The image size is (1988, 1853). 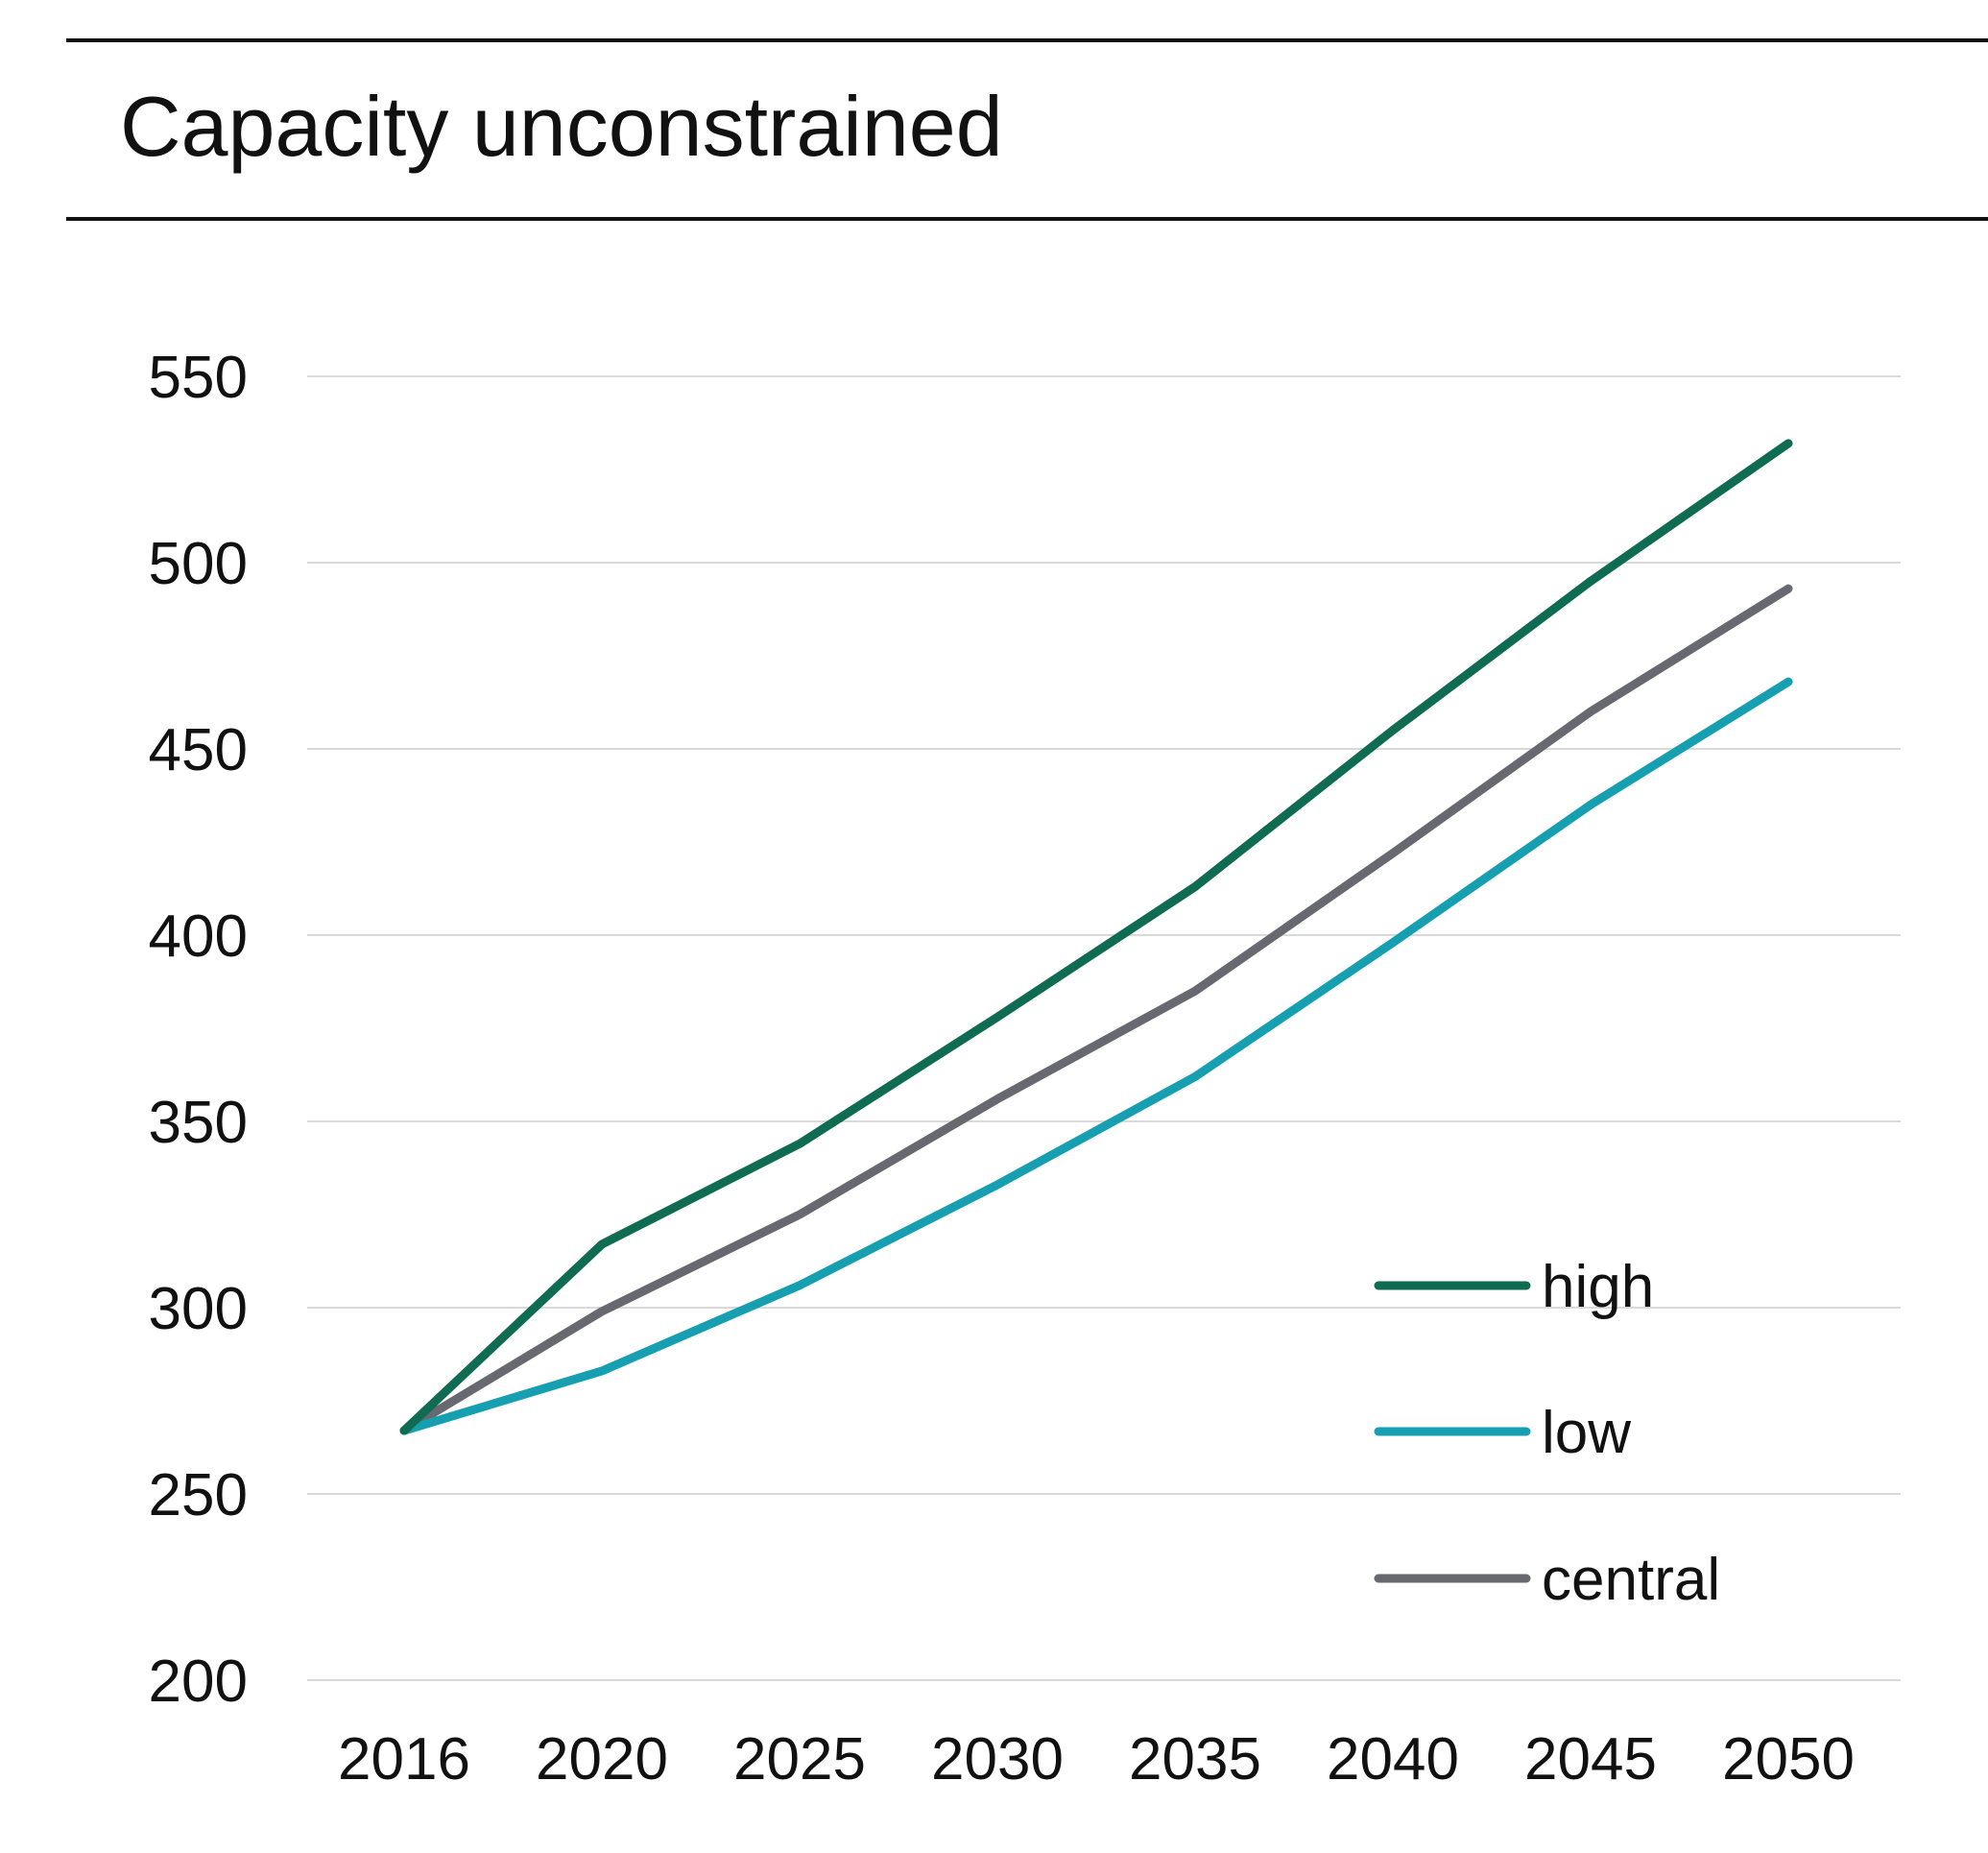 I want to click on legend: high low central, so click(x=1547, y=1433).